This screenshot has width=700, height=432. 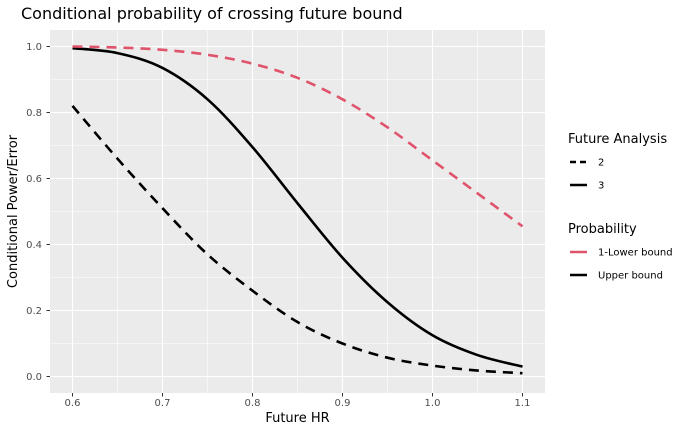 What do you see at coordinates (34, 179) in the screenshot?
I see `y-tick-label: 0.6` at bounding box center [34, 179].